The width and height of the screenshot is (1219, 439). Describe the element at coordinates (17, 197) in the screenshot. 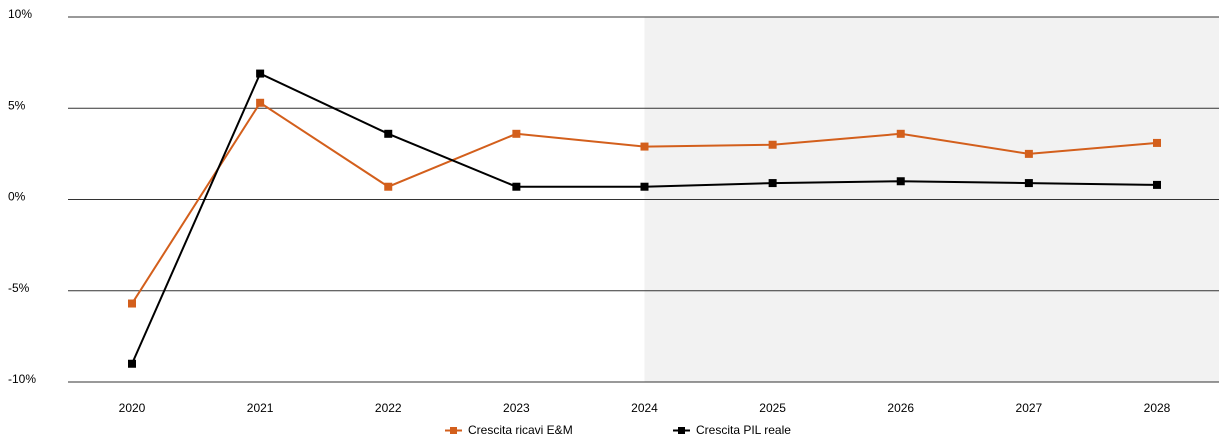

I see `y-tick-label: 0%` at that location.